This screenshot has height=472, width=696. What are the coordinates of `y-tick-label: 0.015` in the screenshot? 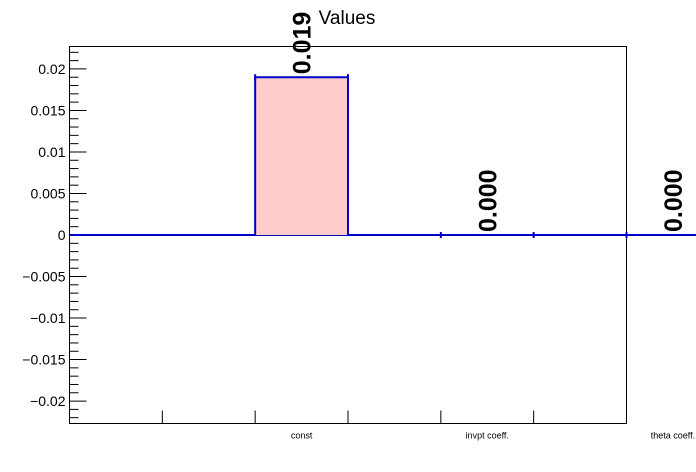 It's located at (47, 110).